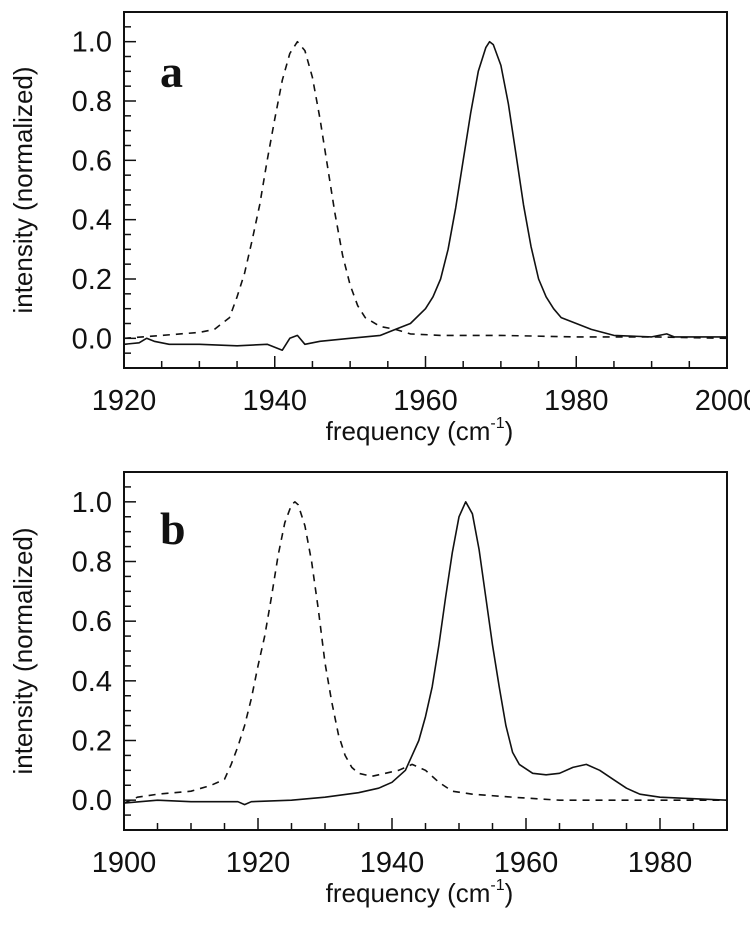 This screenshot has height=936, width=750. Describe the element at coordinates (171, 71) in the screenshot. I see `panel-letter: a` at that location.